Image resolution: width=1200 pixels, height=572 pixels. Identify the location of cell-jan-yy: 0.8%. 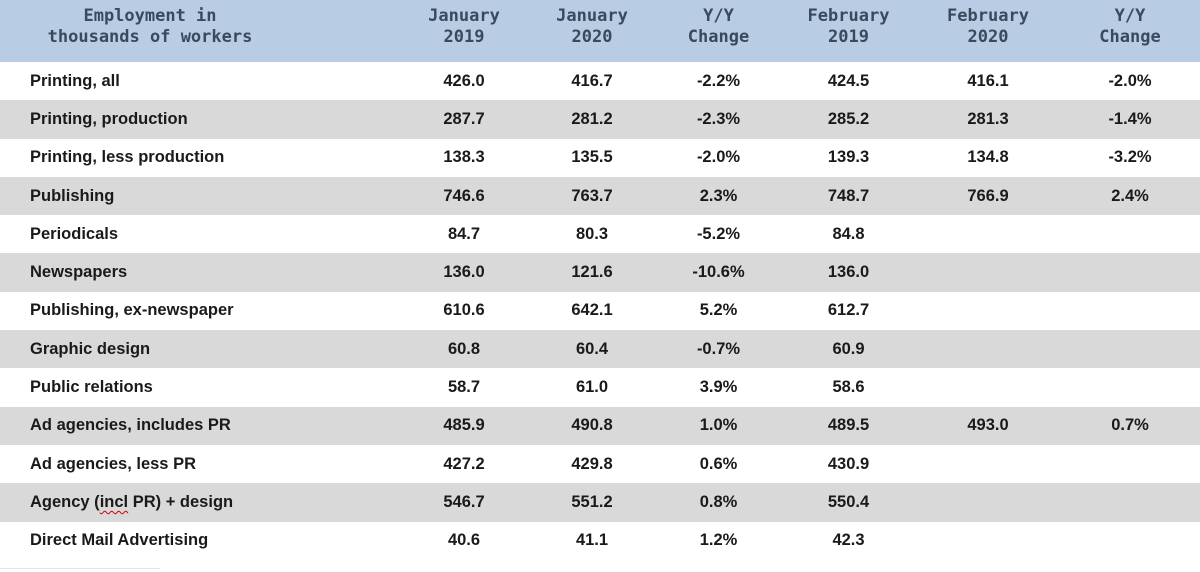
(718, 502).